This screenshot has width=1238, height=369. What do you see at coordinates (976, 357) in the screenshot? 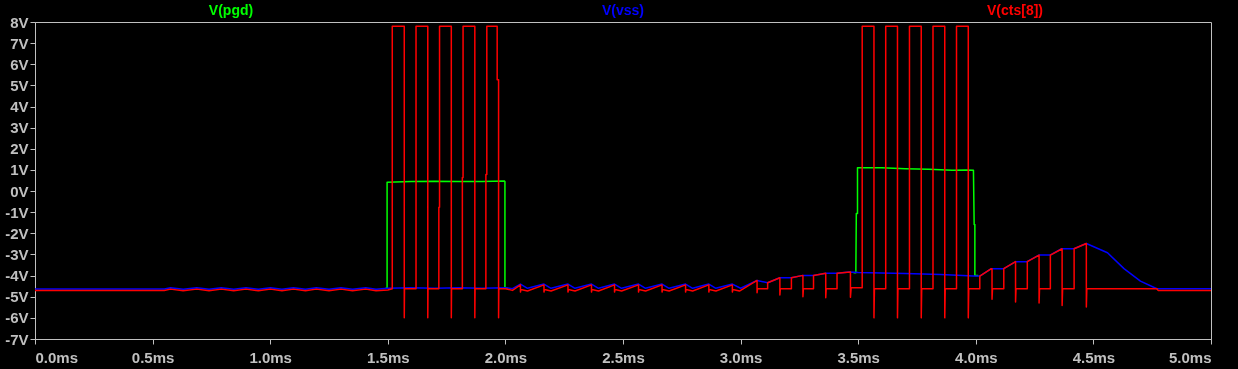
I see `x-tick-label: 4.0ms` at bounding box center [976, 357].